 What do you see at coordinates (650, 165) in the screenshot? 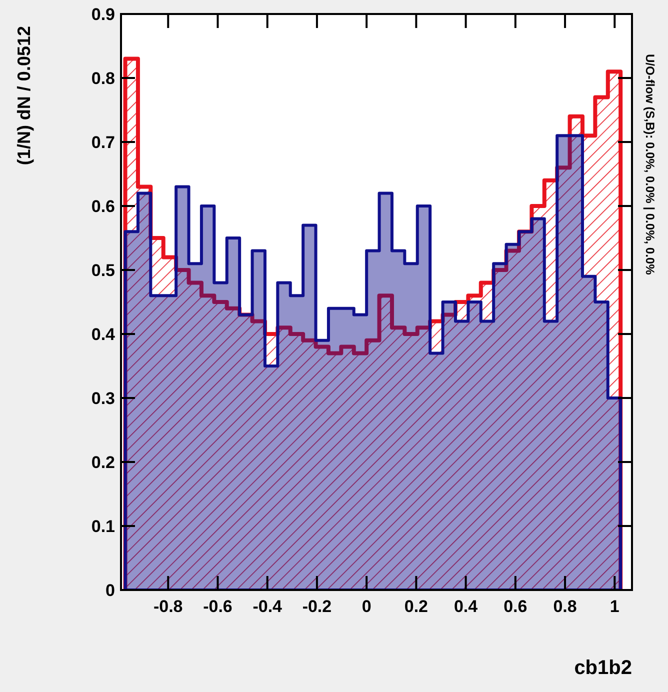
I see `text: U/O-flow (S,B): 0.0%, 0.0% | 0.0%, 0.0%` at bounding box center [650, 165].